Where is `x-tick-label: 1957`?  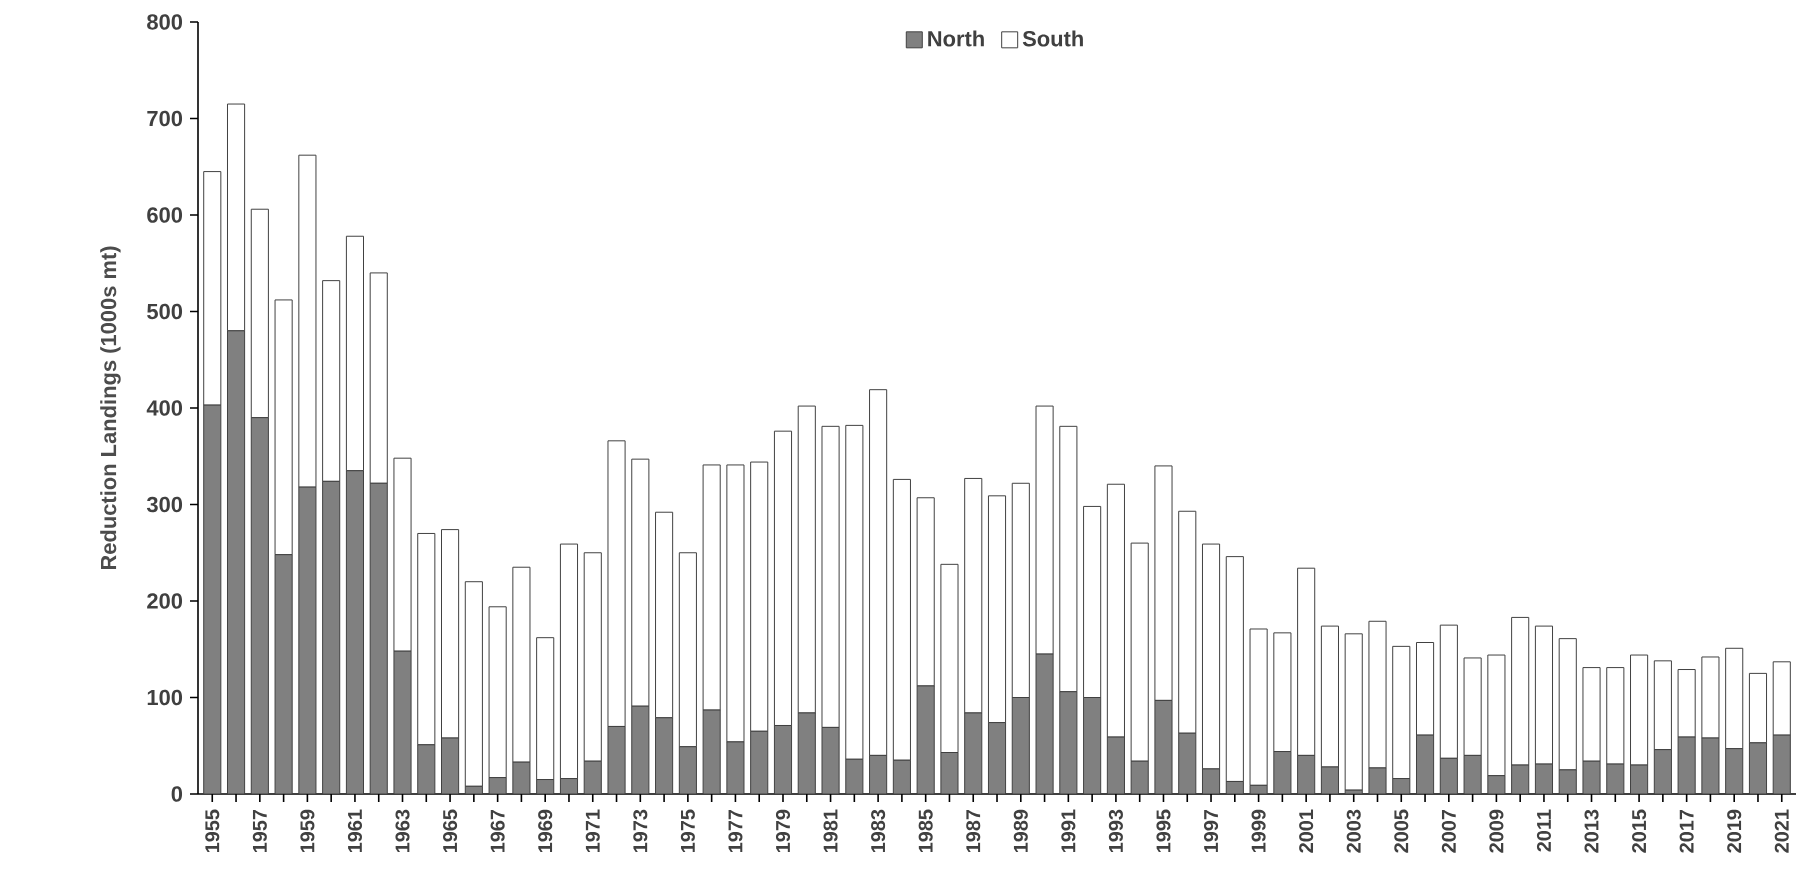
x-tick-label: 1957 is located at coordinates (259, 831).